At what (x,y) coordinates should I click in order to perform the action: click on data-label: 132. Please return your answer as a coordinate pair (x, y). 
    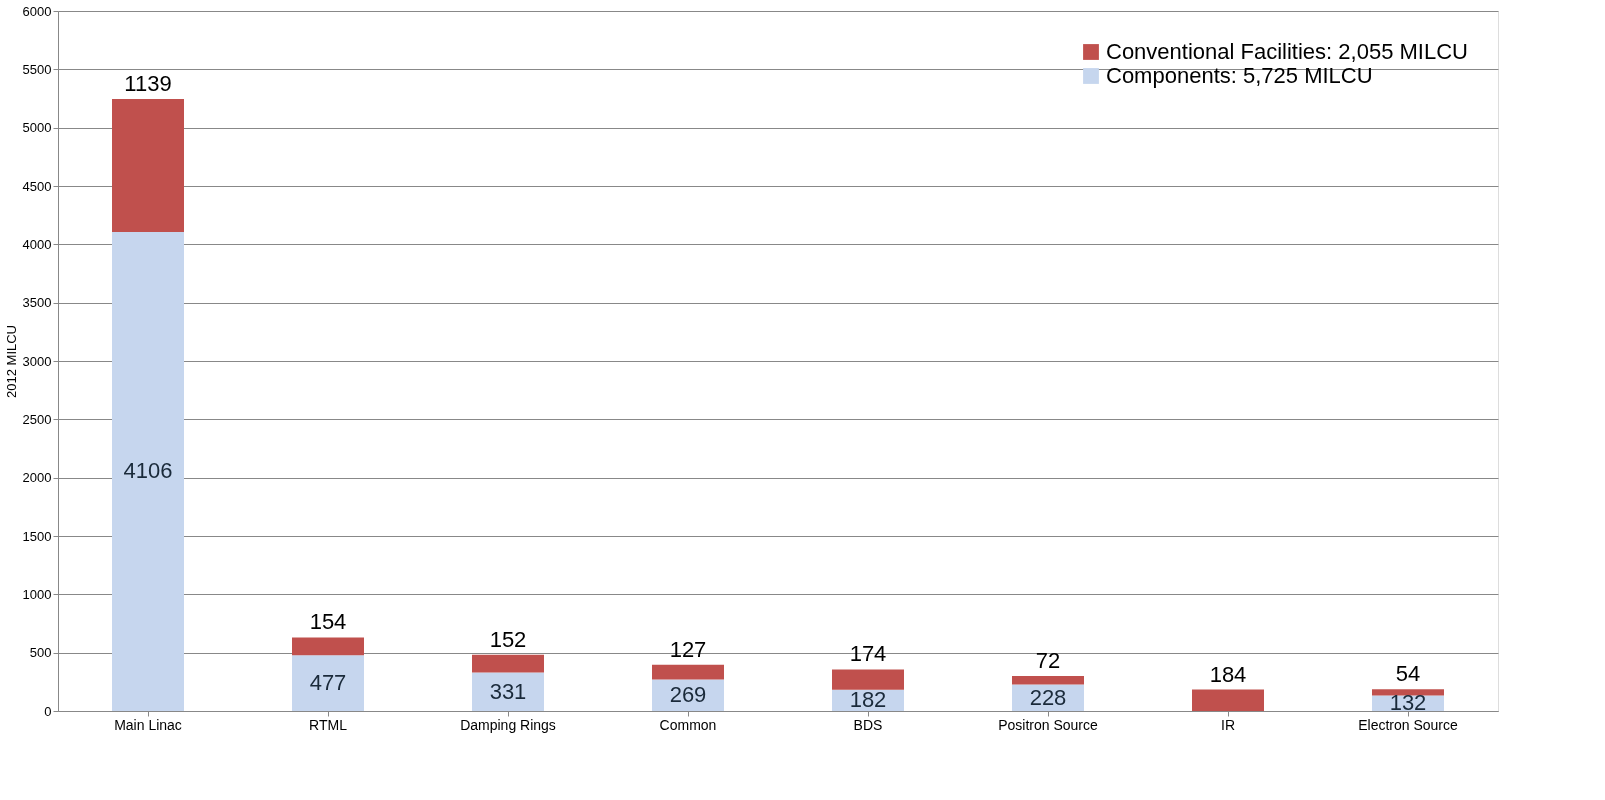
    Looking at the image, I should click on (1408, 703).